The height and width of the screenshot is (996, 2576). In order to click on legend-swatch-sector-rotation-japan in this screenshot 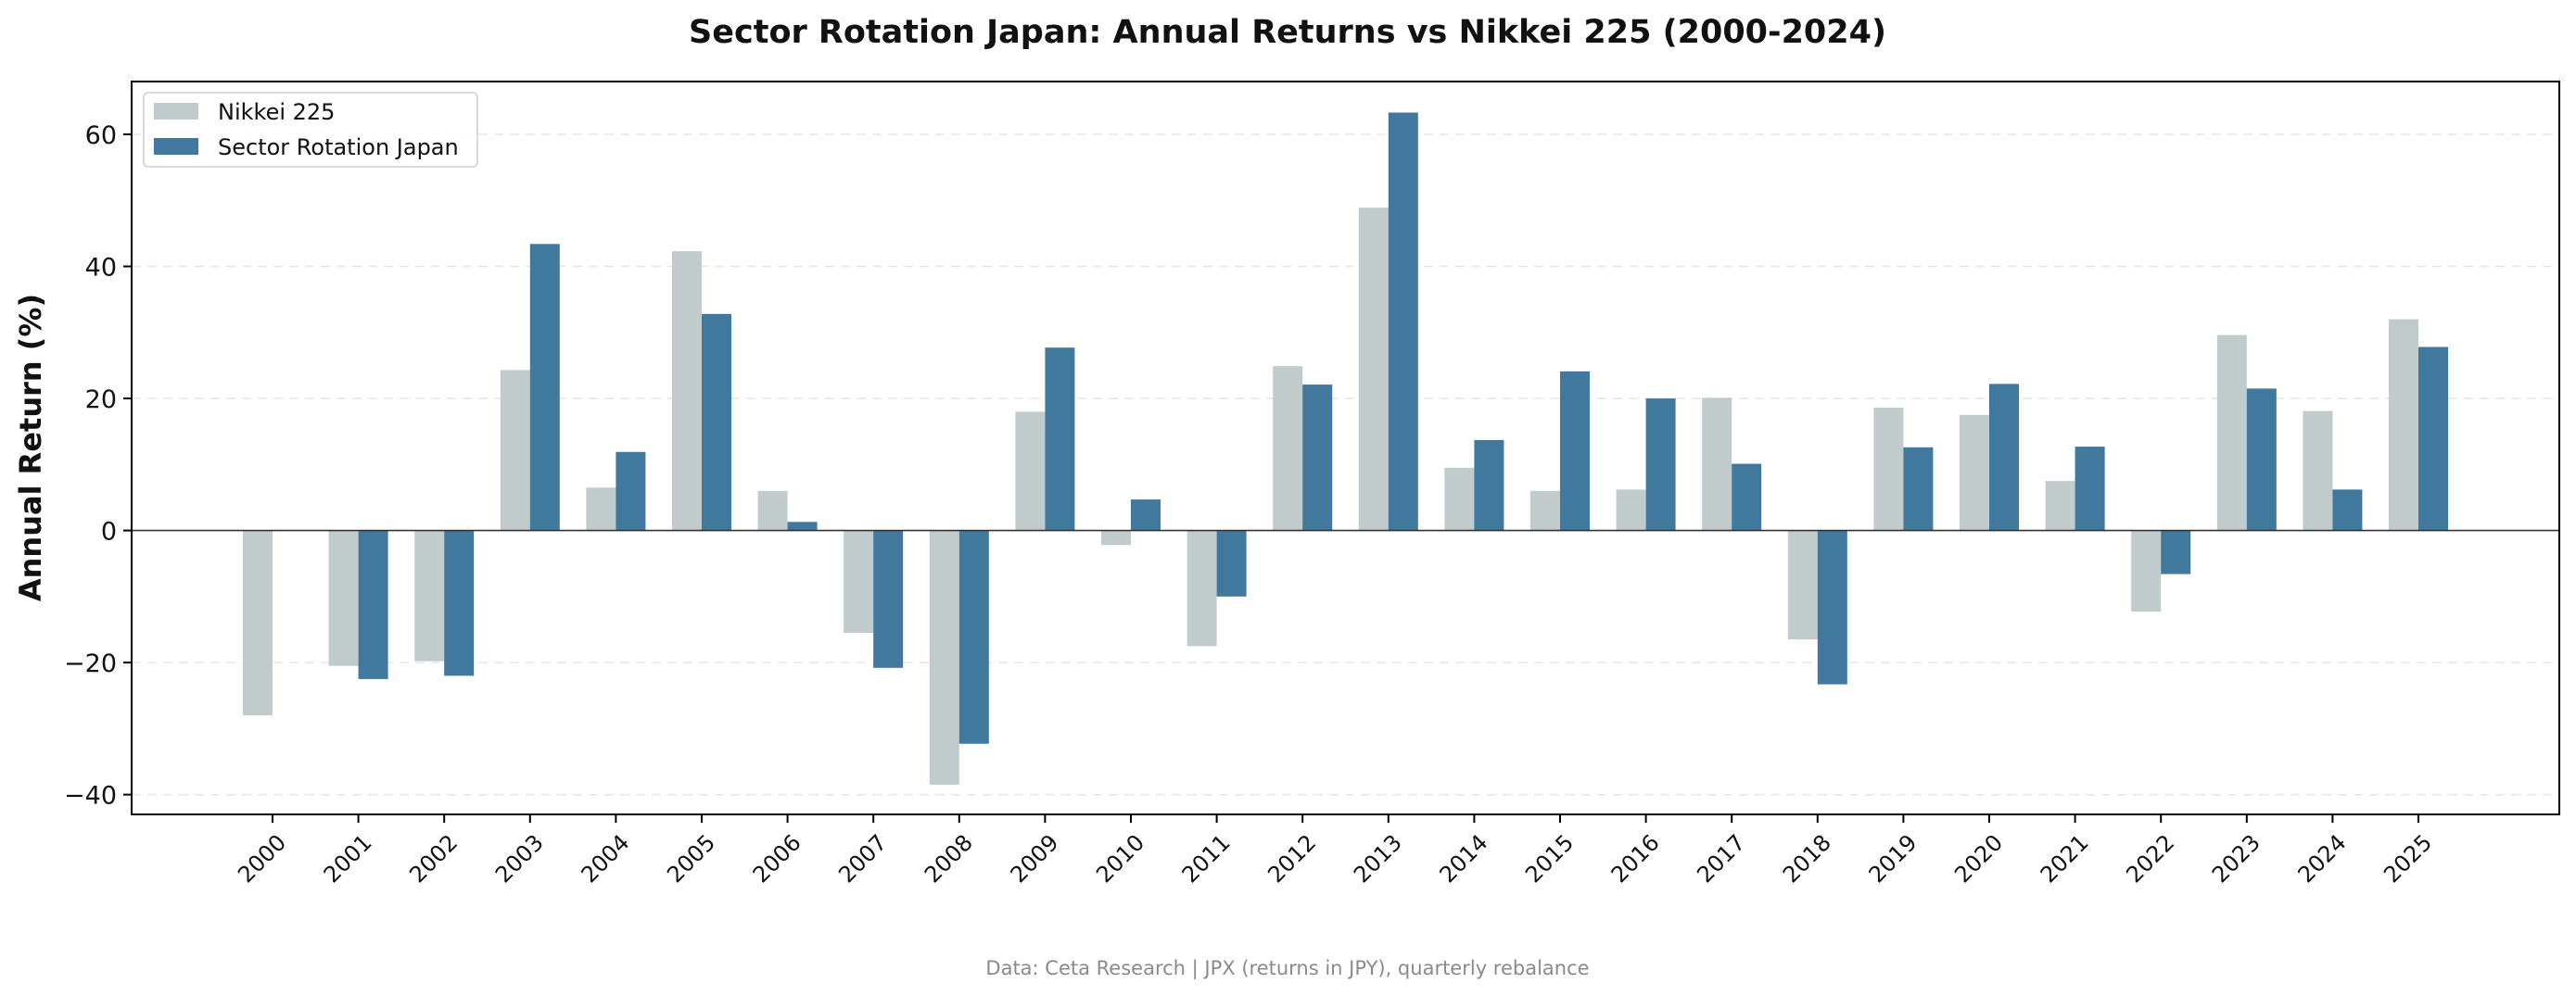, I will do `click(176, 147)`.